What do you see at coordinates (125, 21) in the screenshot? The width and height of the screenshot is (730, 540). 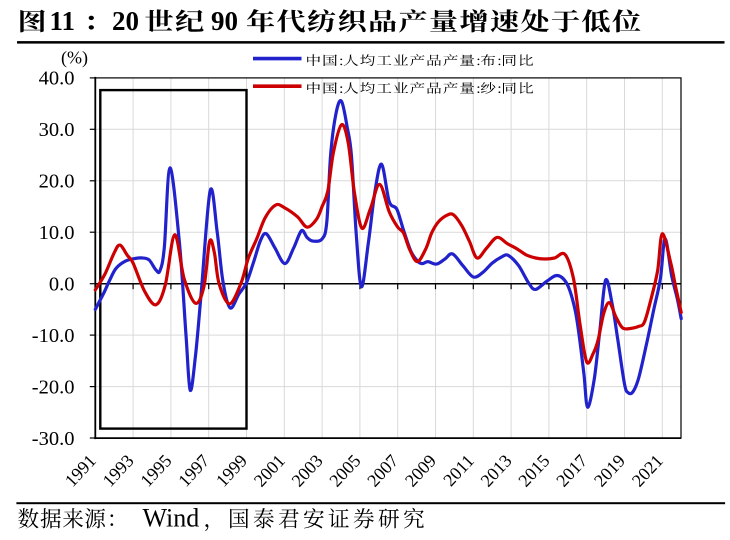 I see `svg-text: 20` at bounding box center [125, 21].